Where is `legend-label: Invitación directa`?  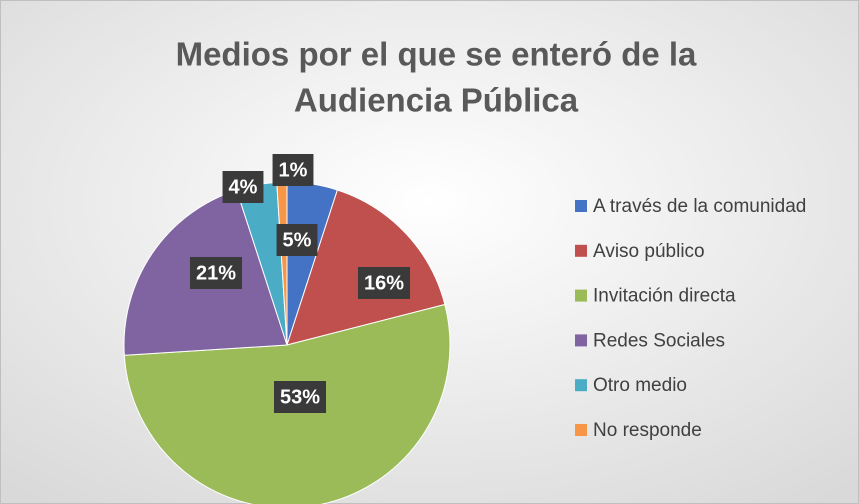
legend-label: Invitación directa is located at coordinates (664, 296).